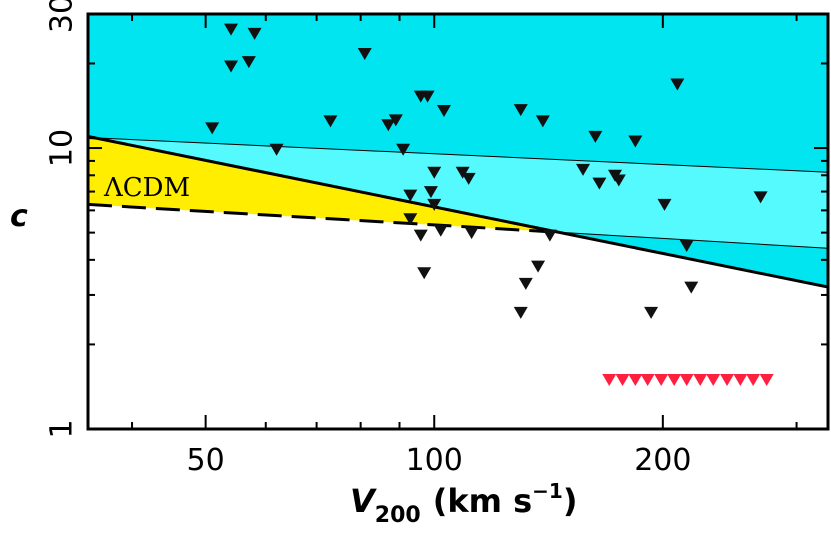 The width and height of the screenshot is (831, 533). Describe the element at coordinates (206, 460) in the screenshot. I see `x-tick-label: 50` at that location.